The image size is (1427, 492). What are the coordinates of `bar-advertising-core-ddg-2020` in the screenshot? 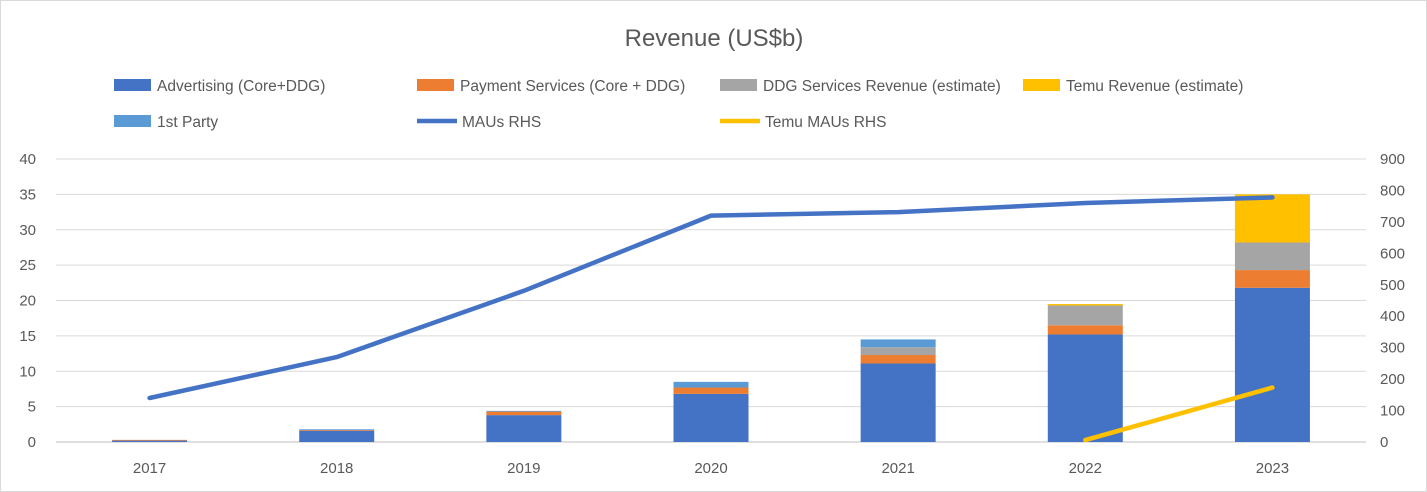 It's located at (711, 417).